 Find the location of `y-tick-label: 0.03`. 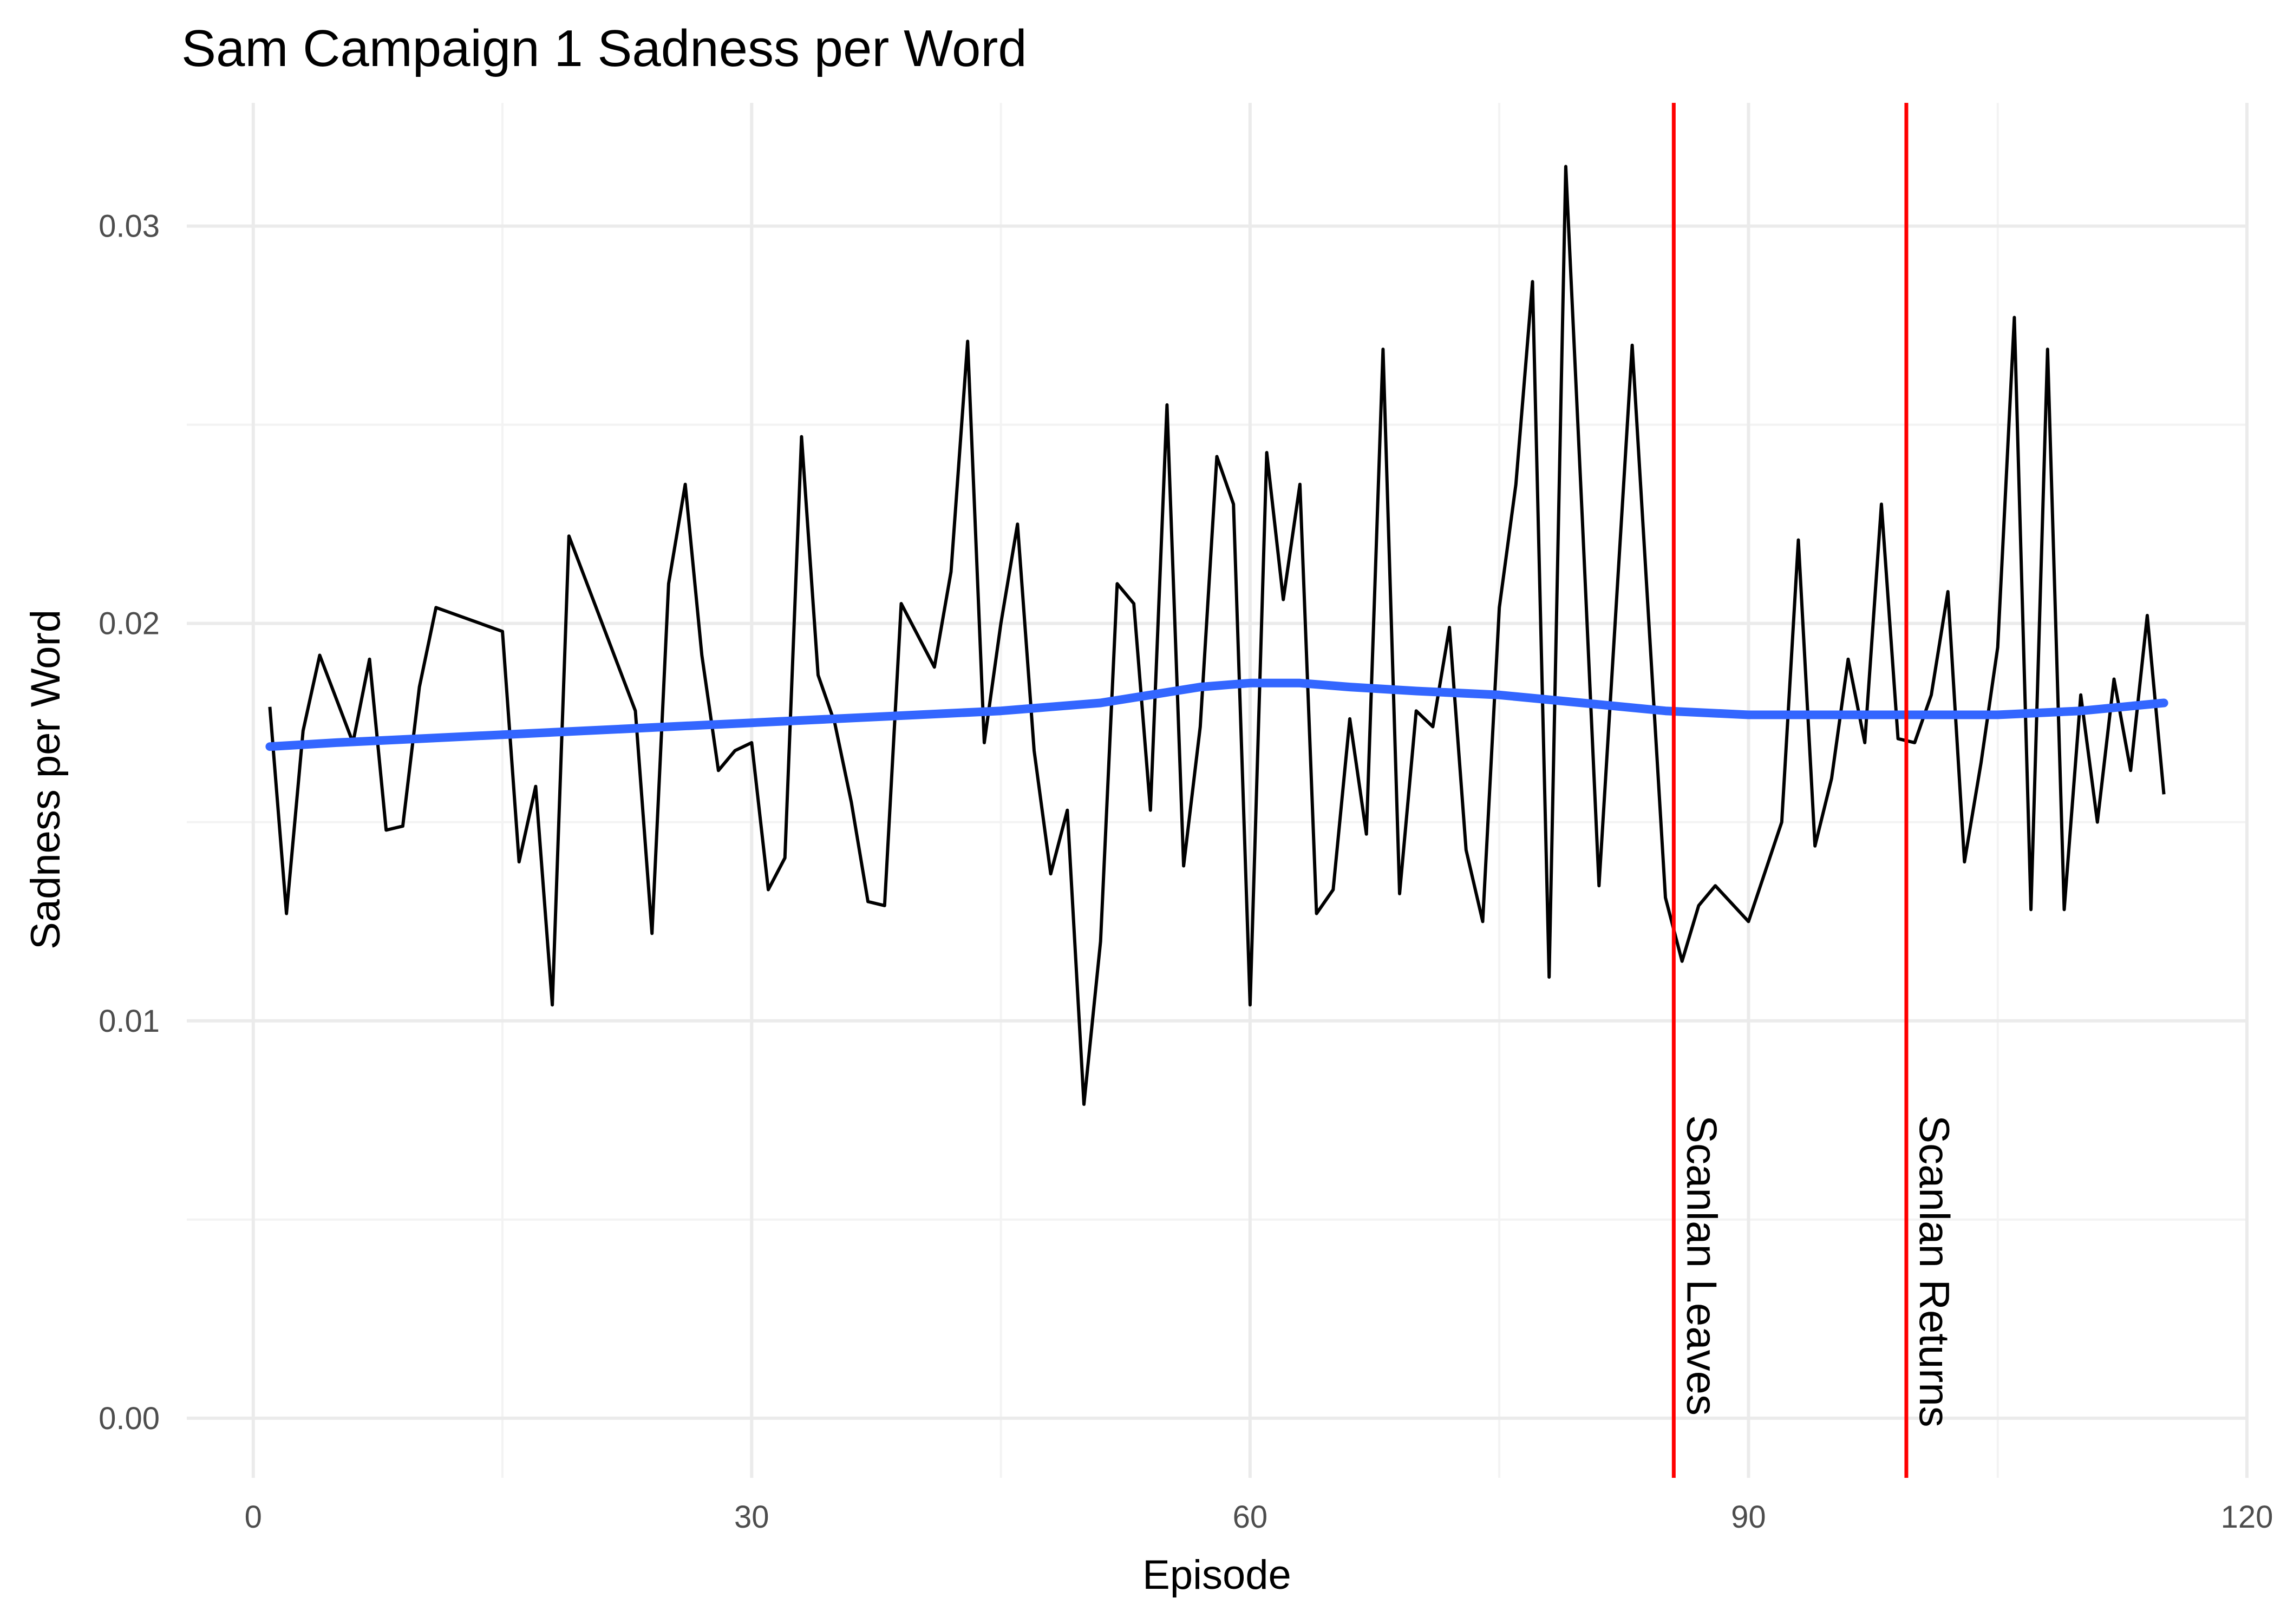

y-tick-label: 0.03 is located at coordinates (129, 226).